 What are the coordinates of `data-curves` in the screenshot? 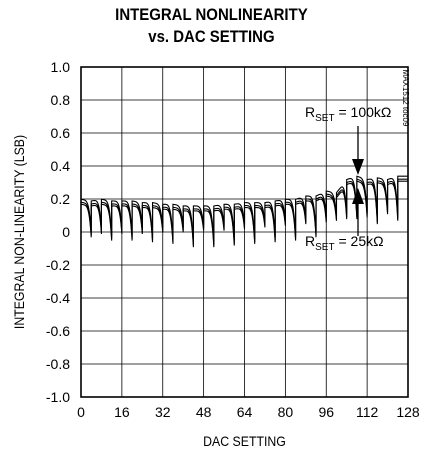 It's located at (244, 211).